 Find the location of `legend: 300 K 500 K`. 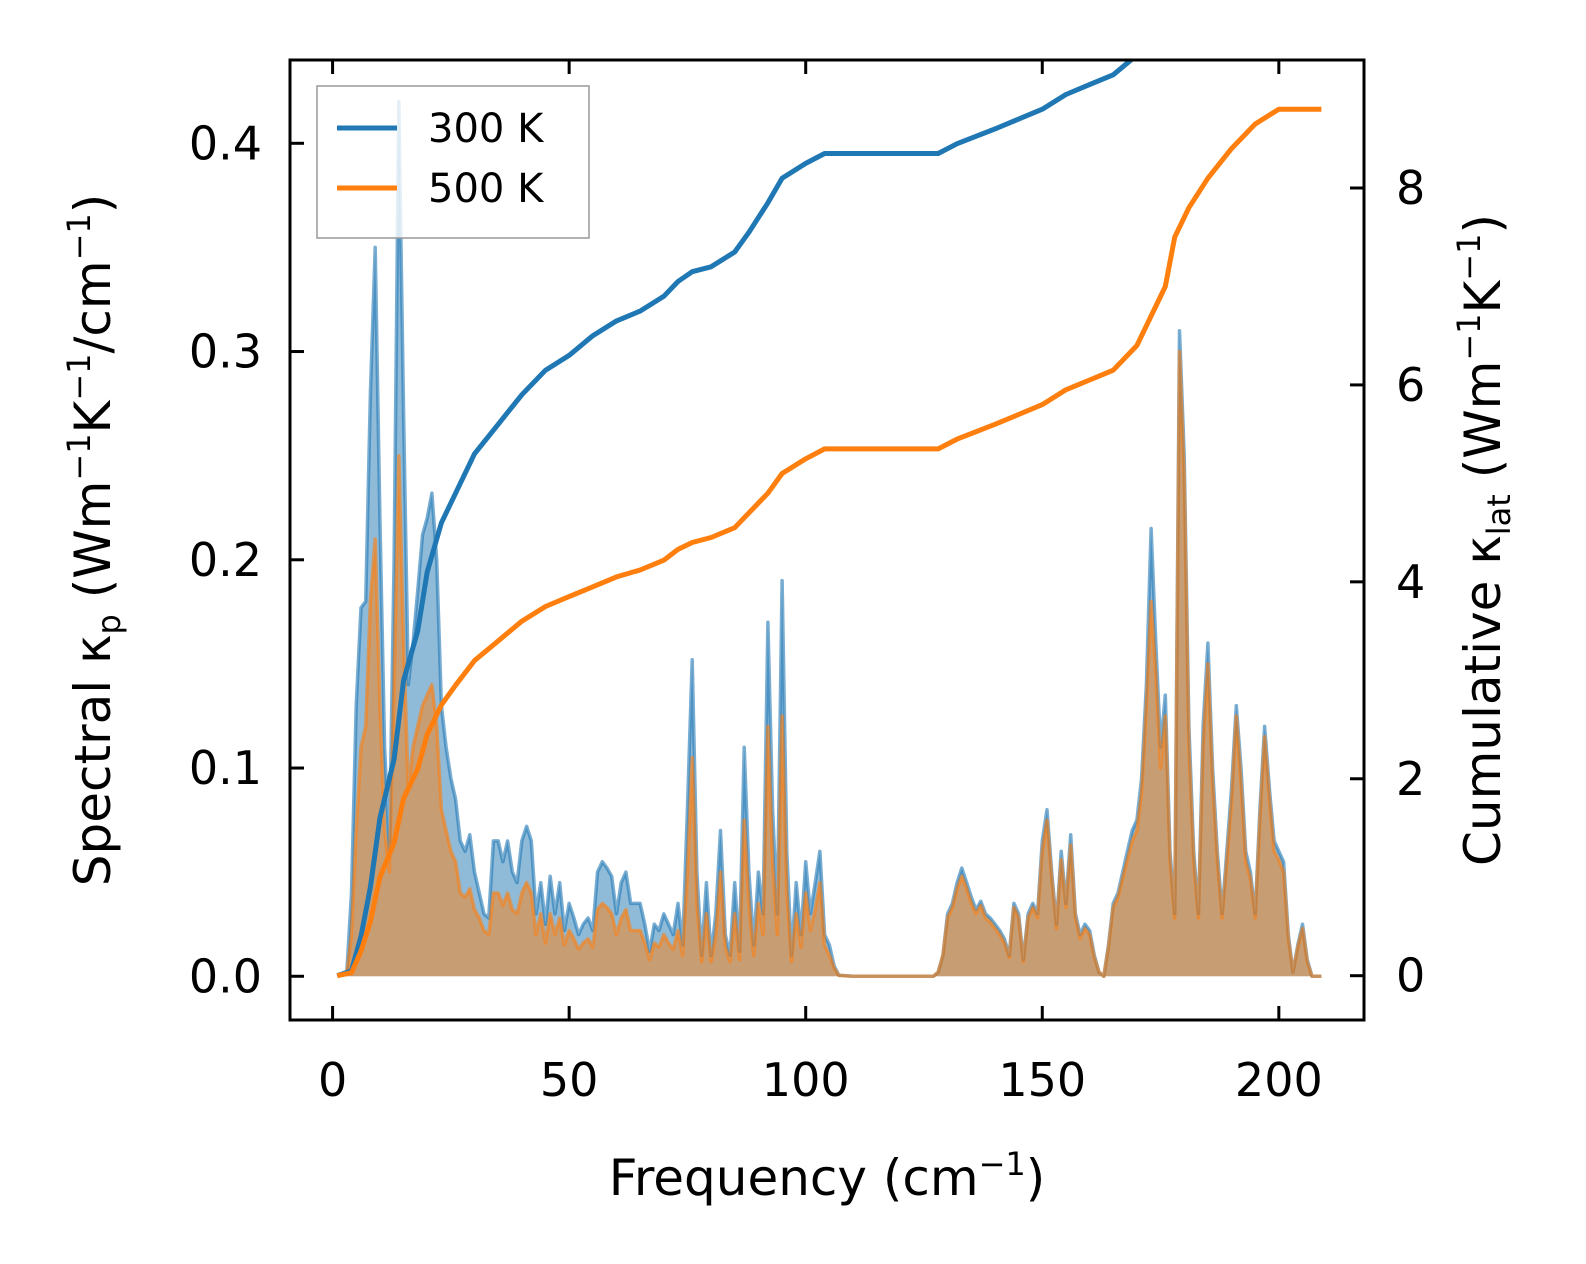

legend: 300 K 500 K is located at coordinates (453, 162).